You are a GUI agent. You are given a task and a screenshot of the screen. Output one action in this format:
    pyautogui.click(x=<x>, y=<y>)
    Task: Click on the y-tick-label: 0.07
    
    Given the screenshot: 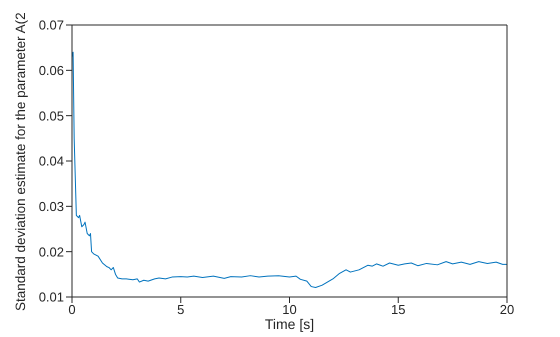 What is the action you would take?
    pyautogui.click(x=51, y=25)
    